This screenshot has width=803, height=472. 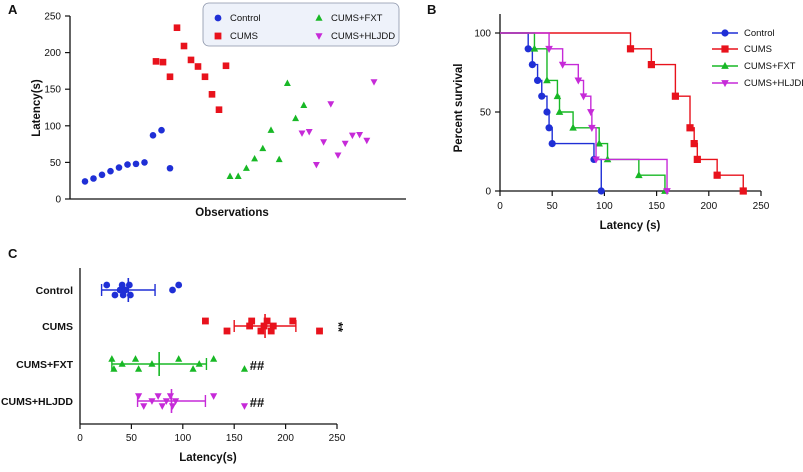 What do you see at coordinates (338, 124) in the screenshot?
I see `panel-a-series-cums-hljdd` at bounding box center [338, 124].